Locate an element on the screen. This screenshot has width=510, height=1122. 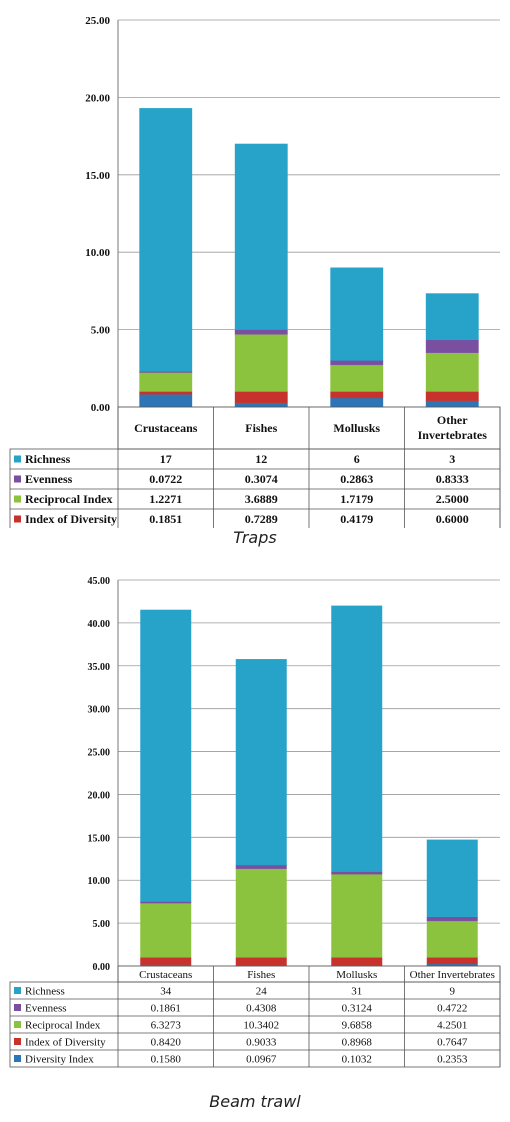
data-label: 0.1580 is located at coordinates (166, 1060).